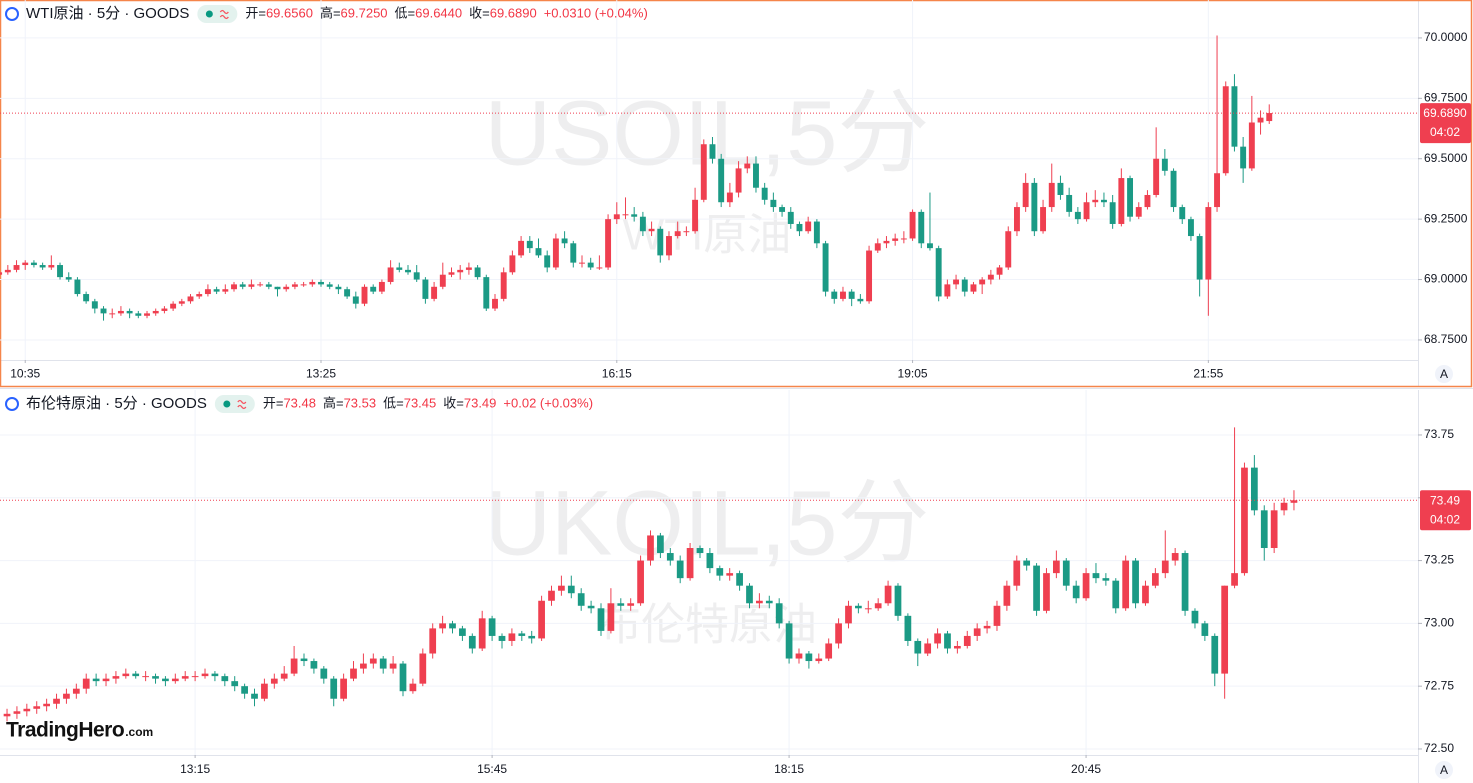 Image resolution: width=1473 pixels, height=783 pixels. Describe the element at coordinates (1445, 132) in the screenshot. I see `countdown: 04:02` at that location.